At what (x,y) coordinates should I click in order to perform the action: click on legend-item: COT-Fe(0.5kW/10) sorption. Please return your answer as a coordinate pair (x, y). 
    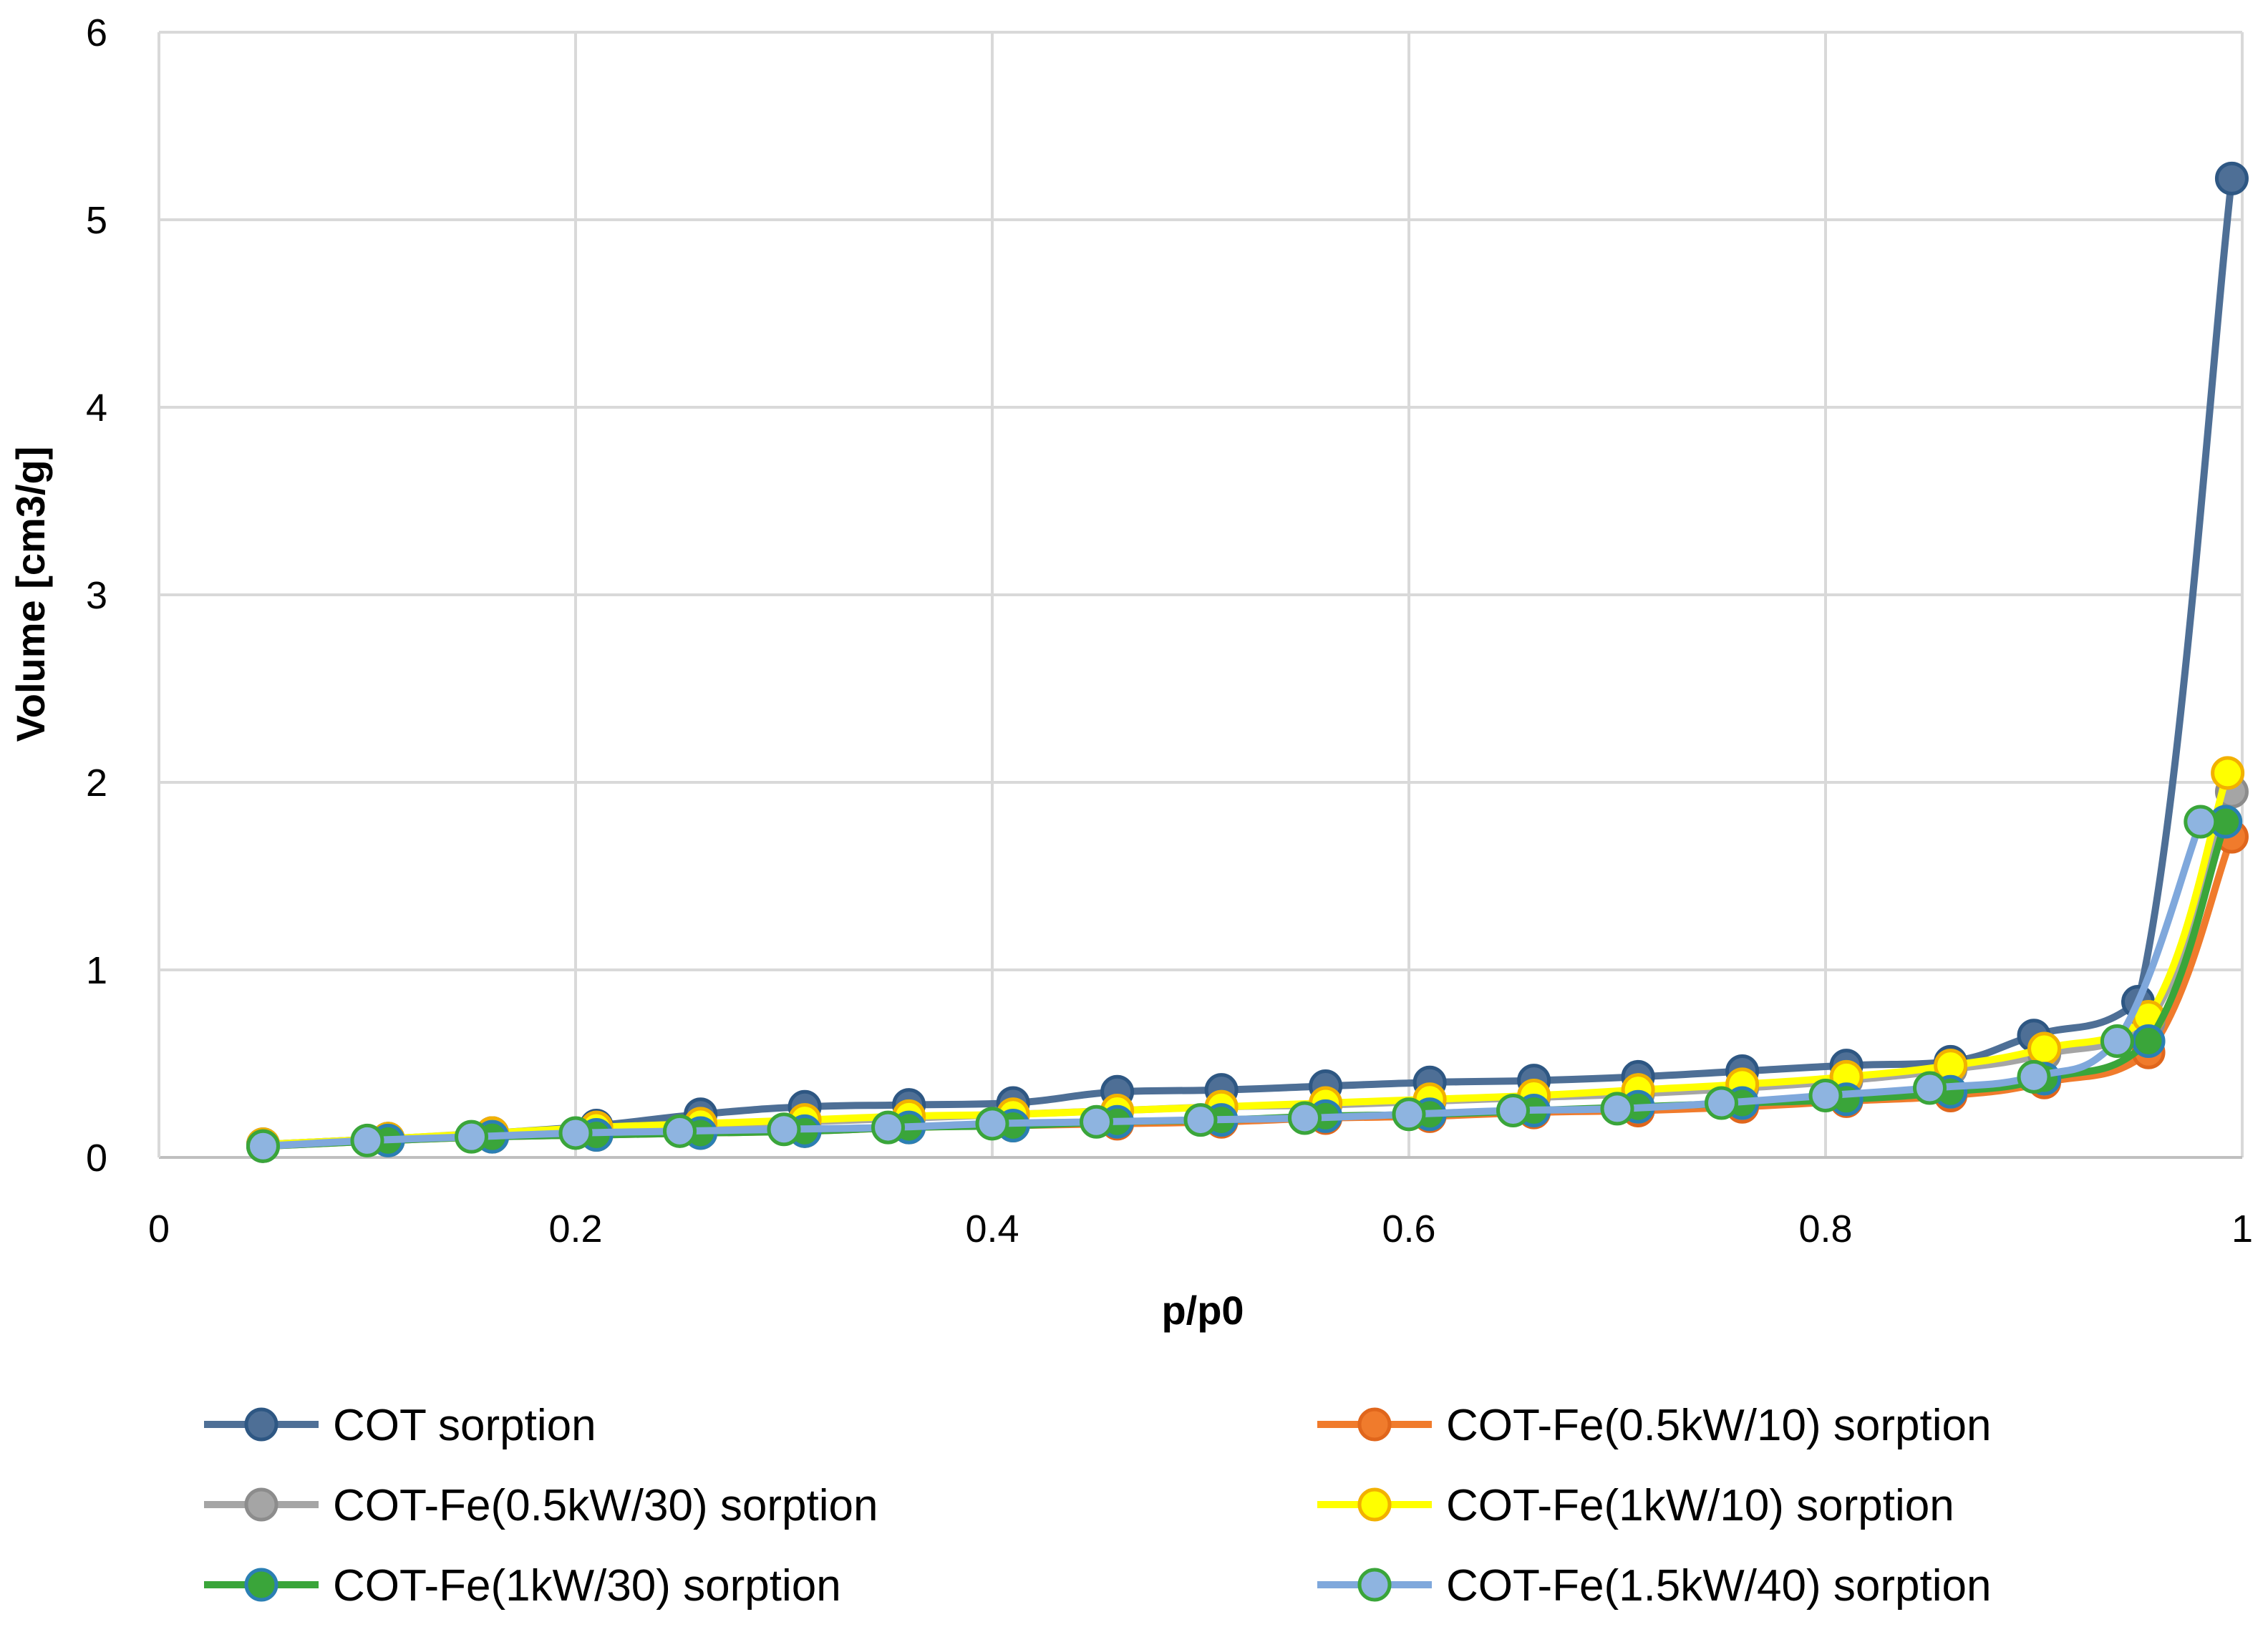
    Looking at the image, I should click on (1654, 1425).